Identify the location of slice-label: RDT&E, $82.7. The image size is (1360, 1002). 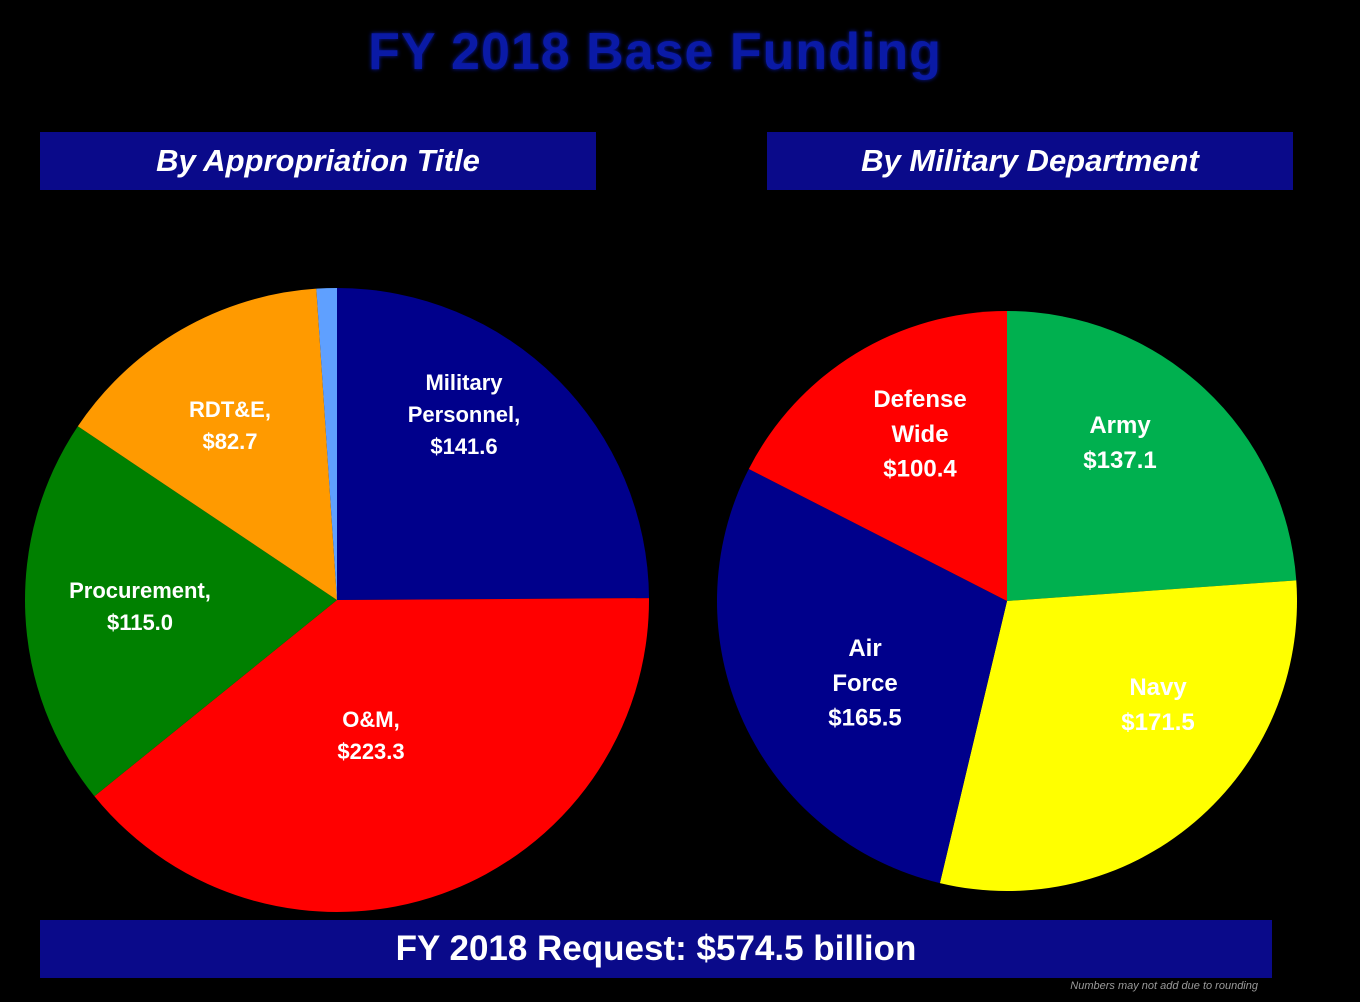
(230, 425).